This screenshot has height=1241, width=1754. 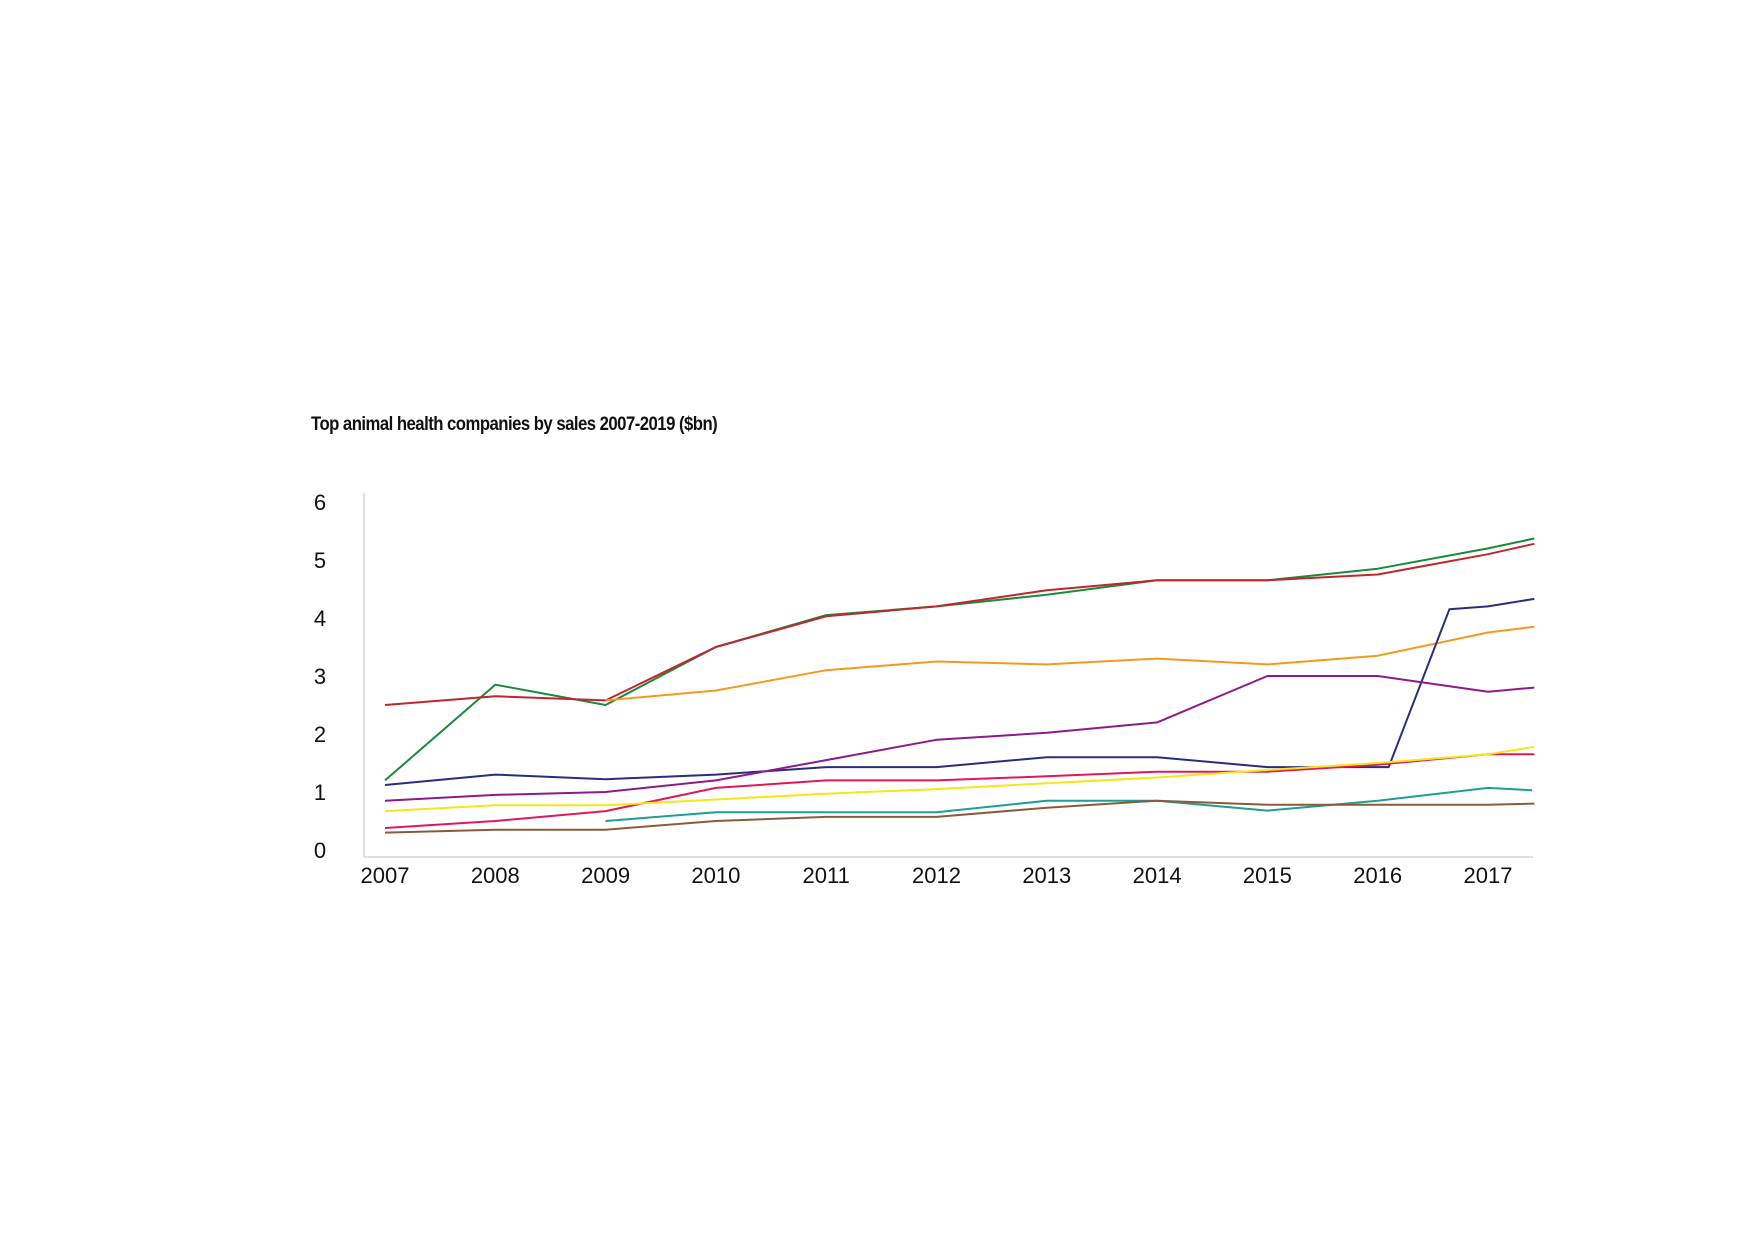 I want to click on x-tick-label: 2008, so click(x=495, y=875).